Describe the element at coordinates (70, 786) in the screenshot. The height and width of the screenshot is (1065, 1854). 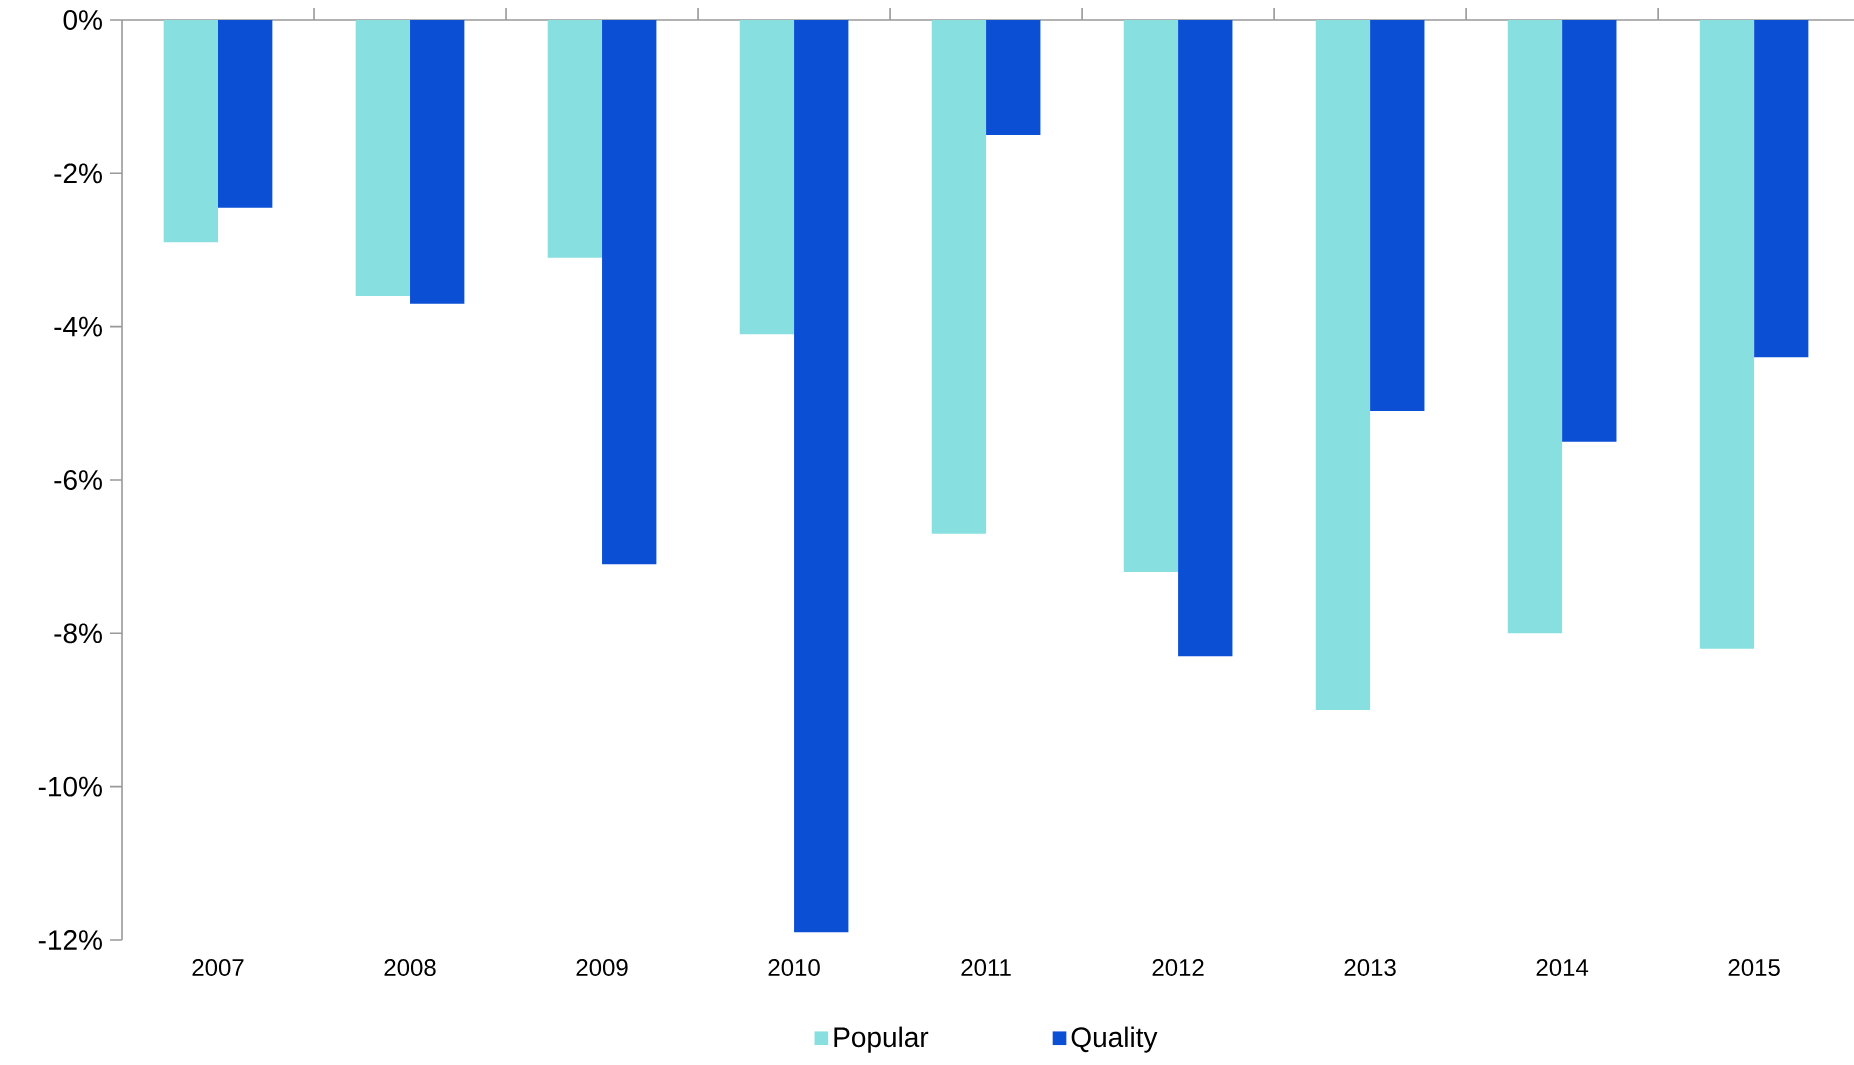
I see `y-tick-label: -10%` at that location.